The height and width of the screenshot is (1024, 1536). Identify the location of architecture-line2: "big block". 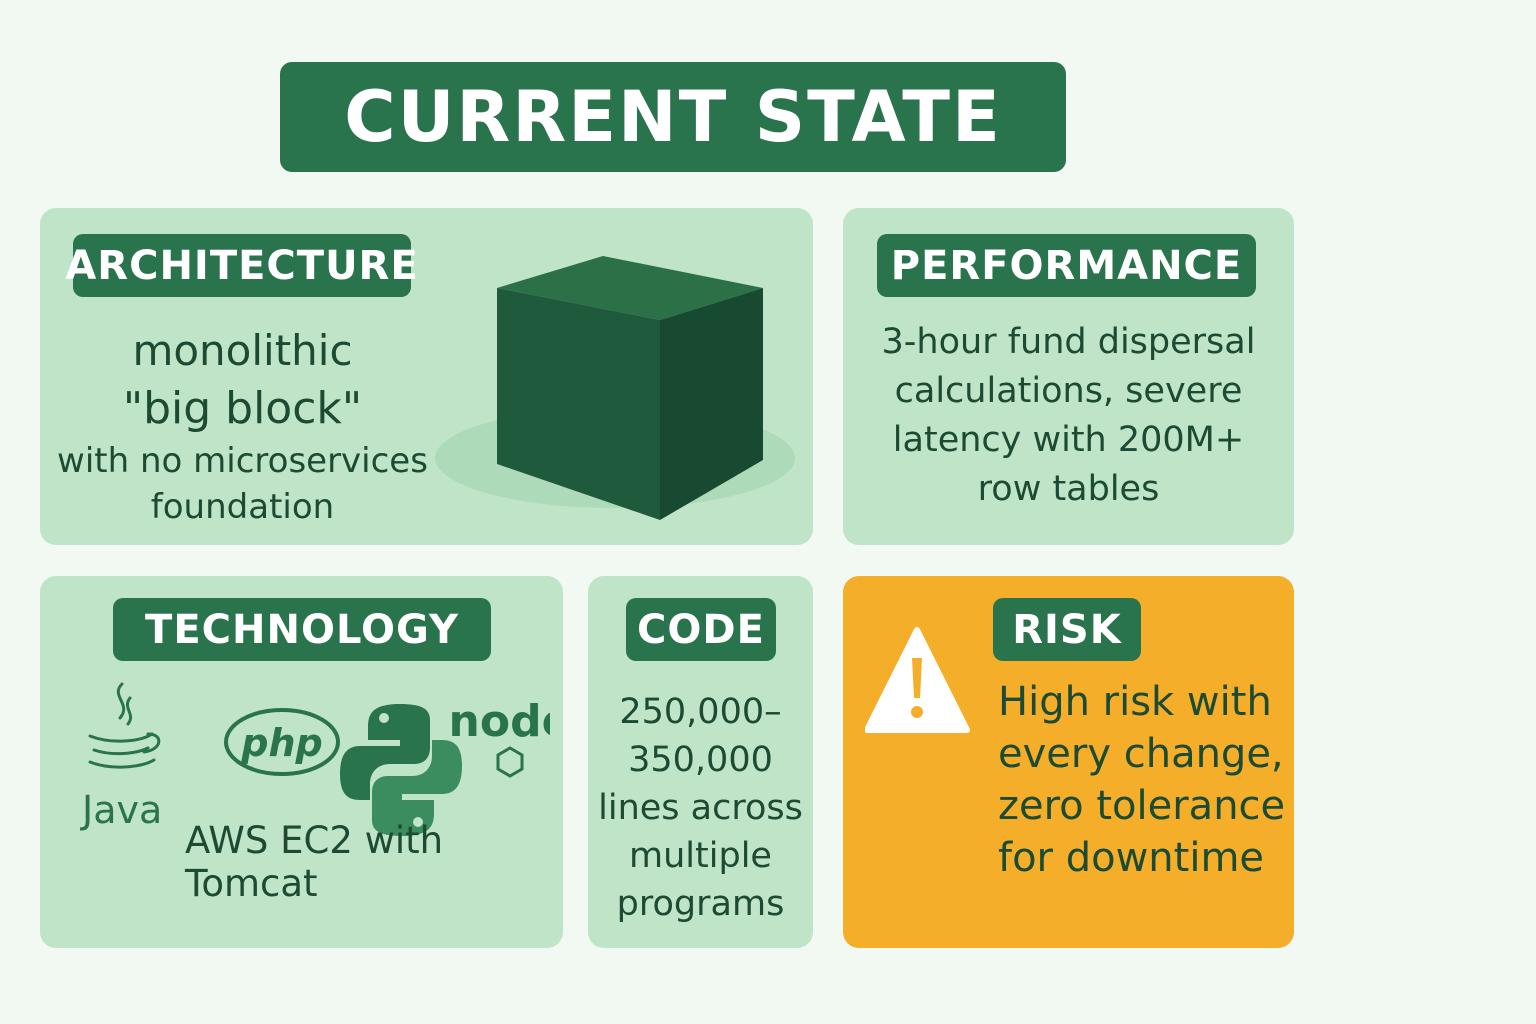
(242, 408).